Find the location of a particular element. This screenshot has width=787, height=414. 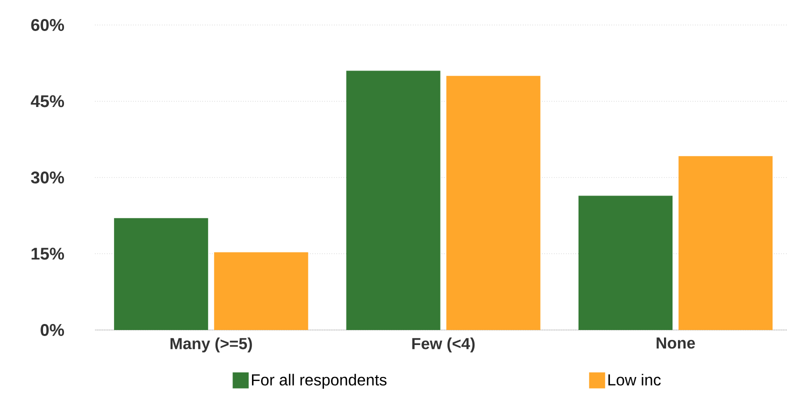

x-tick-label: Few (<4) is located at coordinates (443, 345).